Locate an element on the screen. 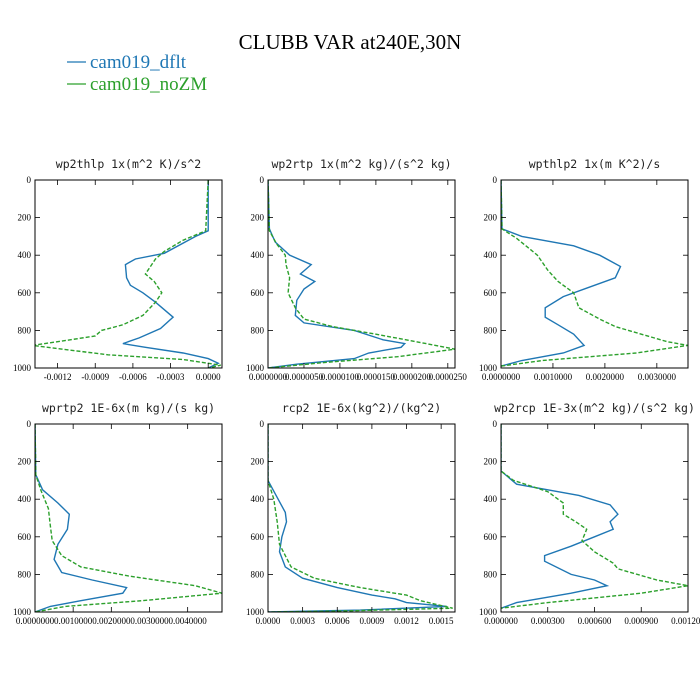 This screenshot has width=700, height=700. panel-title-wp2thlp: wp2thlp 1x(m^2 K)/s^2 is located at coordinates (128, 164).